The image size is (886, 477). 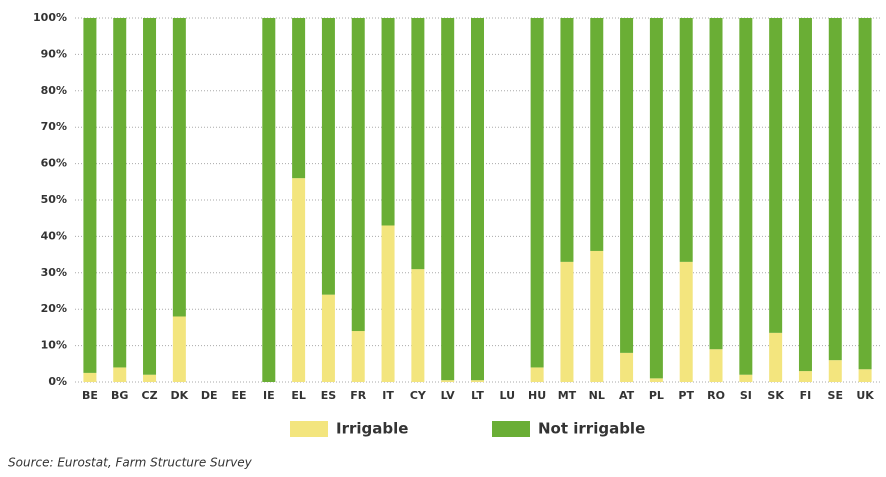 What do you see at coordinates (54, 163) in the screenshot?
I see `y-tick-label: 60%` at bounding box center [54, 163].